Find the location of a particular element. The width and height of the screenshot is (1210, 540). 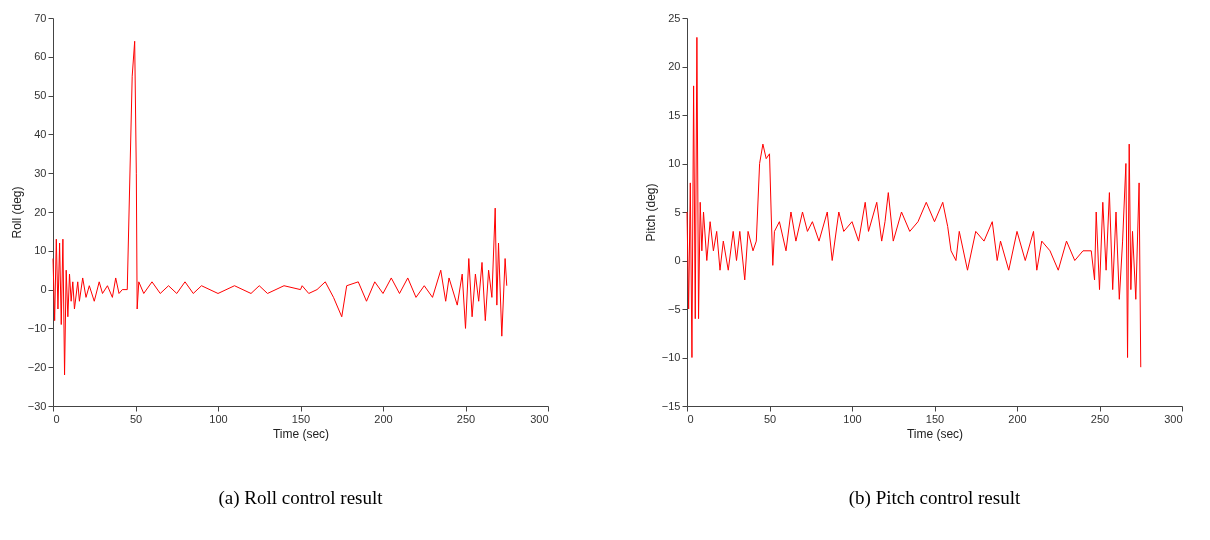

text: (a) Roll control result is located at coordinates (301, 498).